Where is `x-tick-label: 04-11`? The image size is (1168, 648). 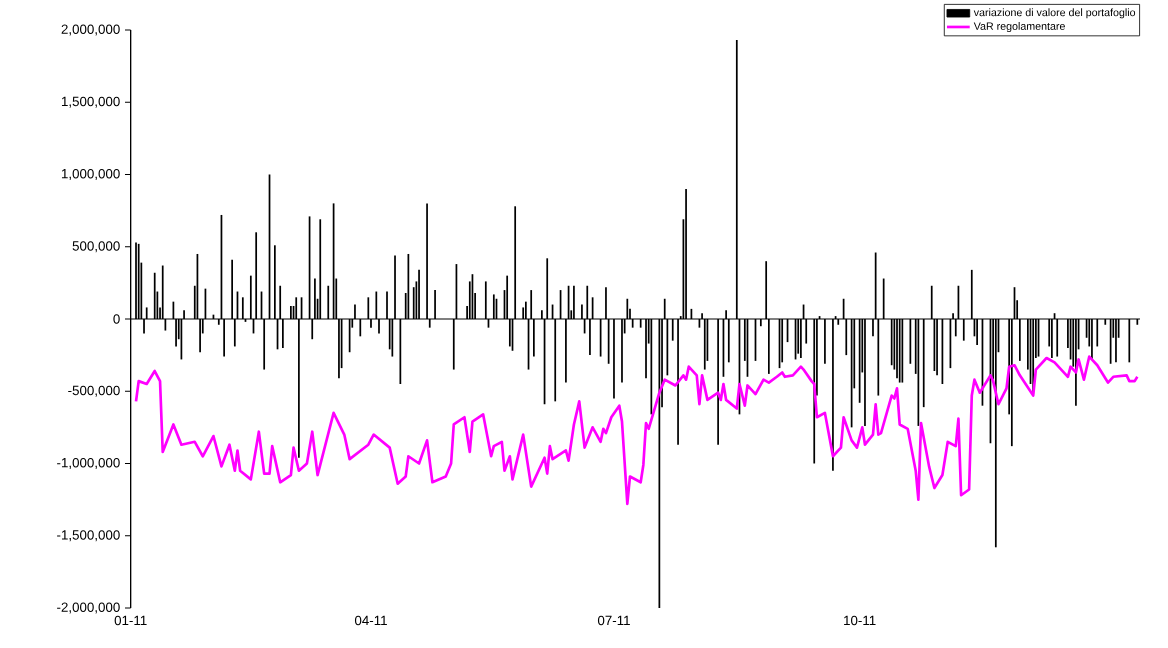 x-tick-label: 04-11 is located at coordinates (370, 620).